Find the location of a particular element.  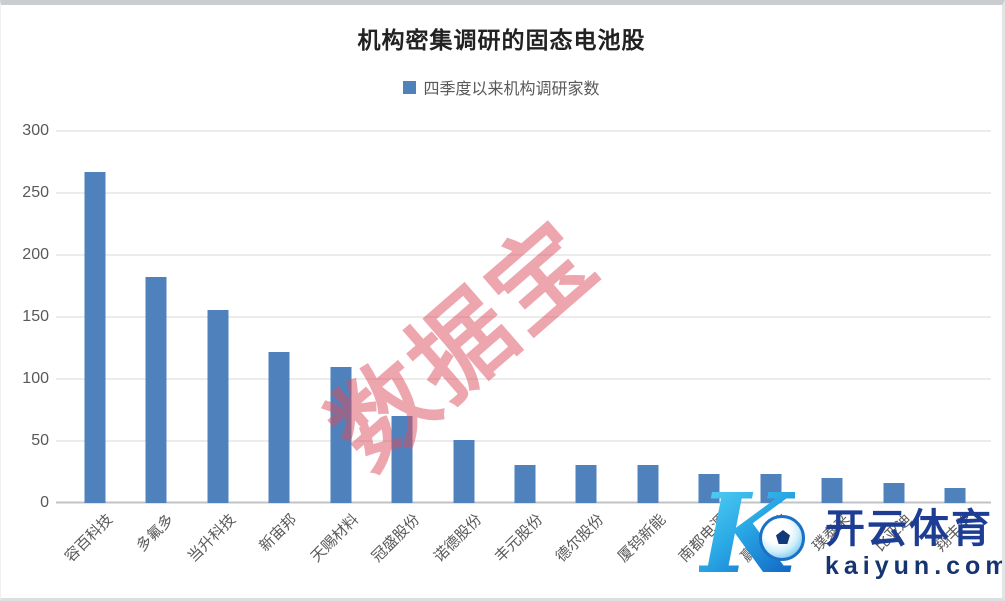

kaiyun-logo: K is located at coordinates (756, 538).